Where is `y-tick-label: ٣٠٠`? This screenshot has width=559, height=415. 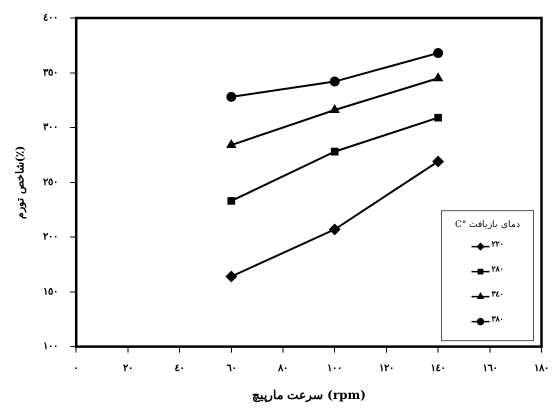
y-tick-label: ٣٠٠ is located at coordinates (50, 128).